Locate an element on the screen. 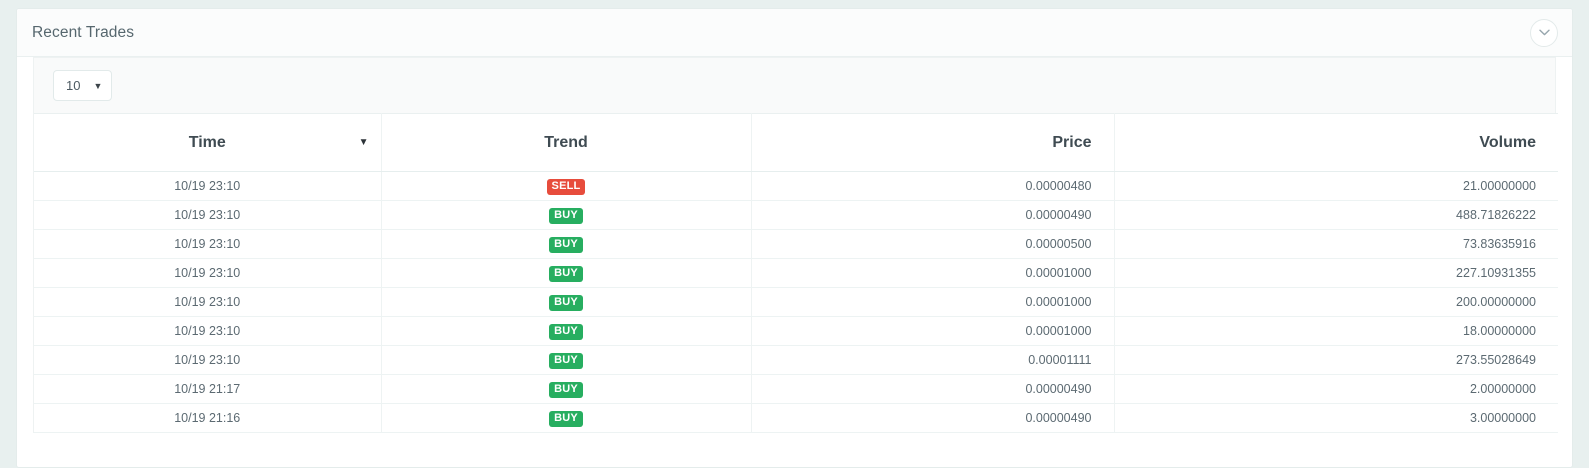  table-toolbar: 10 ▼ is located at coordinates (794, 85).